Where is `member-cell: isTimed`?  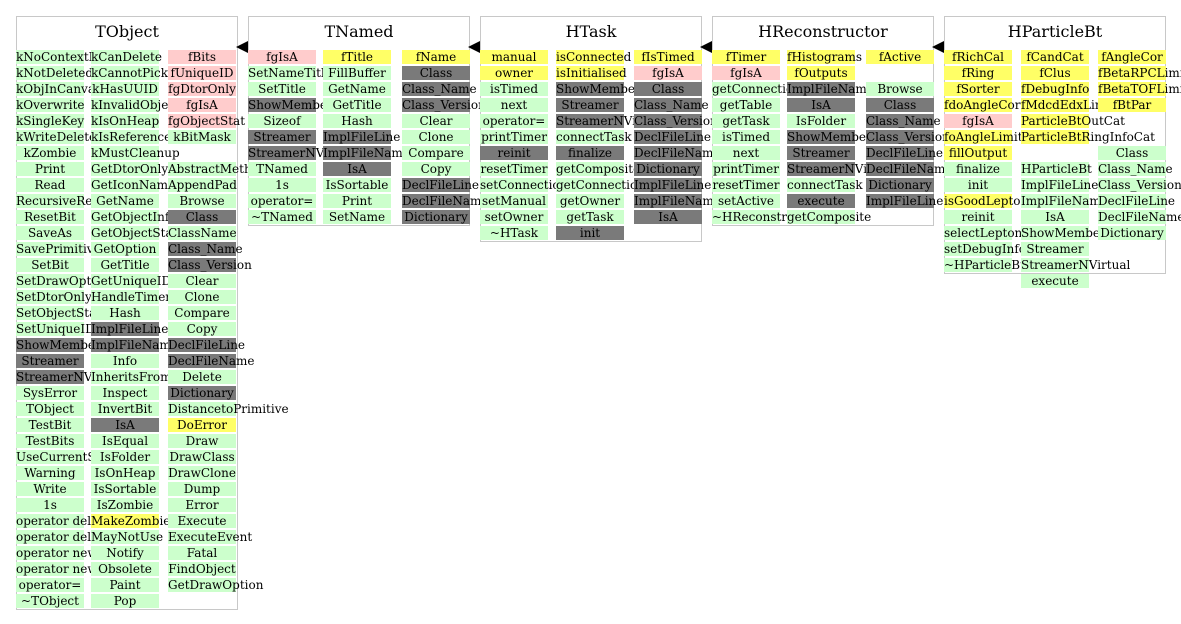
member-cell: isTimed is located at coordinates (514, 89).